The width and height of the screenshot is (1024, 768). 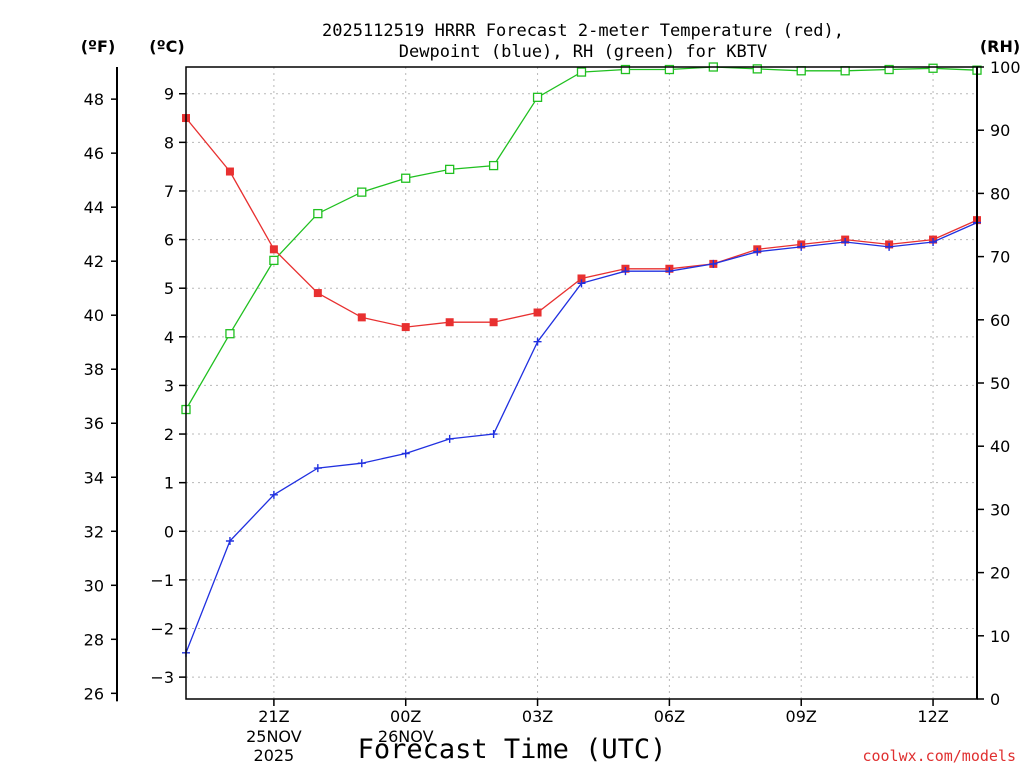 What do you see at coordinates (995, 699) in the screenshot?
I see `rh-tick-label: 0` at bounding box center [995, 699].